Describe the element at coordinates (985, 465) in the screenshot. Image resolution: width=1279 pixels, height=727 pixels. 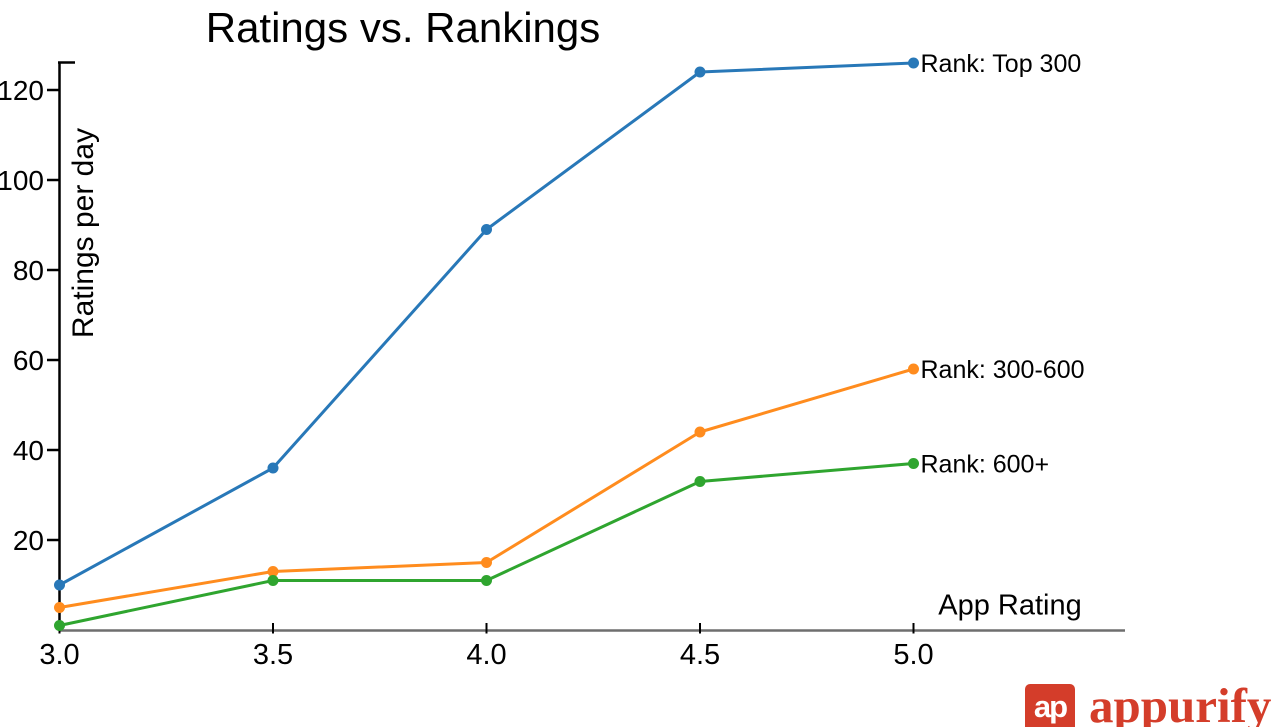
I see `series-end-label: Rank: 600+` at that location.